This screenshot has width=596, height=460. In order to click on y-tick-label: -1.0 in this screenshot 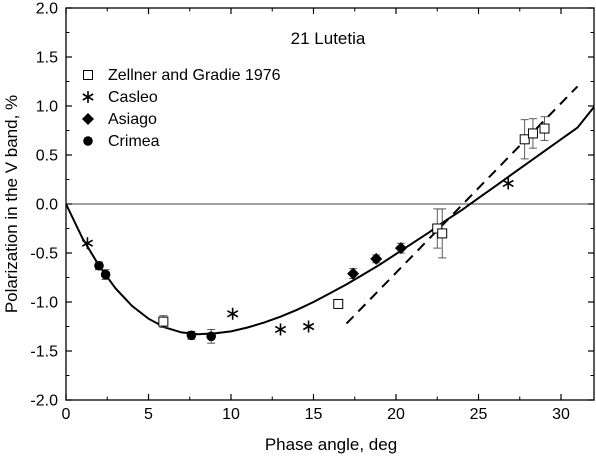, I will do `click(44, 303)`.